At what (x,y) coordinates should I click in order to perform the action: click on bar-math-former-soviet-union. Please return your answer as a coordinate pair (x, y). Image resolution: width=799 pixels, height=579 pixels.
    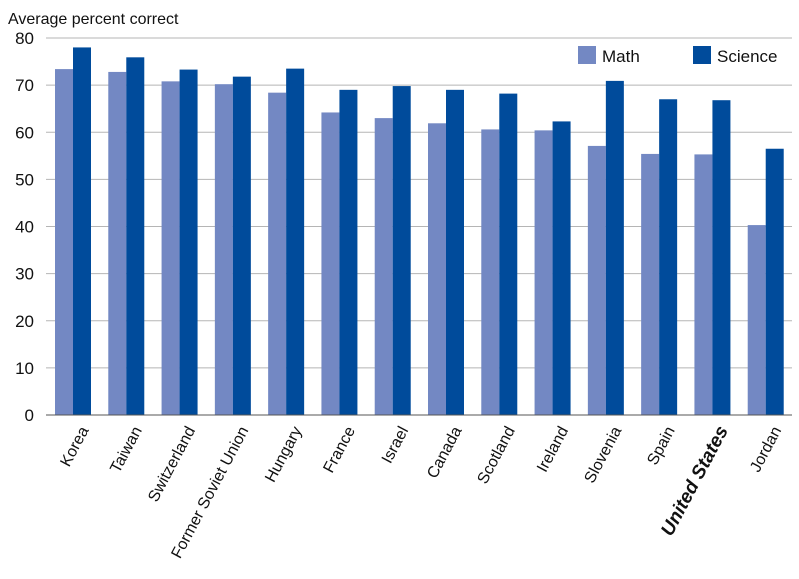
    Looking at the image, I should click on (223, 250).